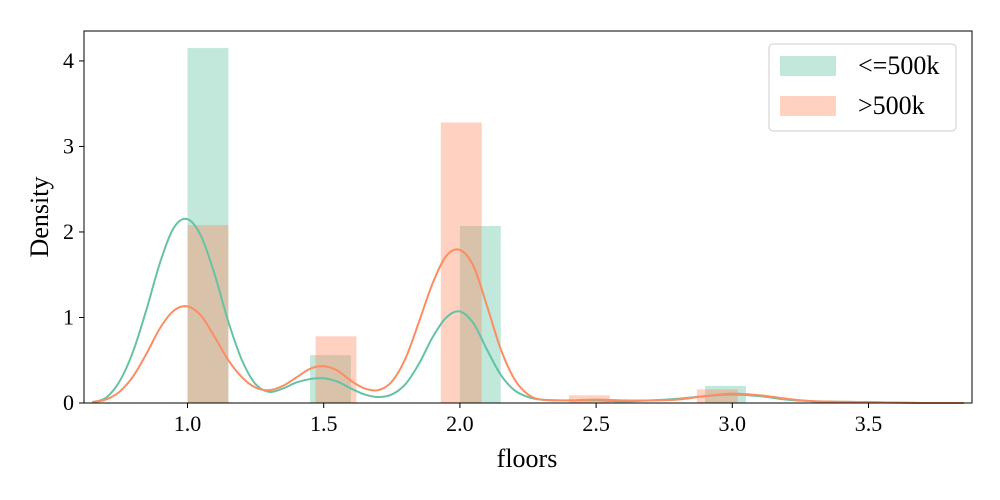  I want to click on legend-swatch-le500k, so click(808, 66).